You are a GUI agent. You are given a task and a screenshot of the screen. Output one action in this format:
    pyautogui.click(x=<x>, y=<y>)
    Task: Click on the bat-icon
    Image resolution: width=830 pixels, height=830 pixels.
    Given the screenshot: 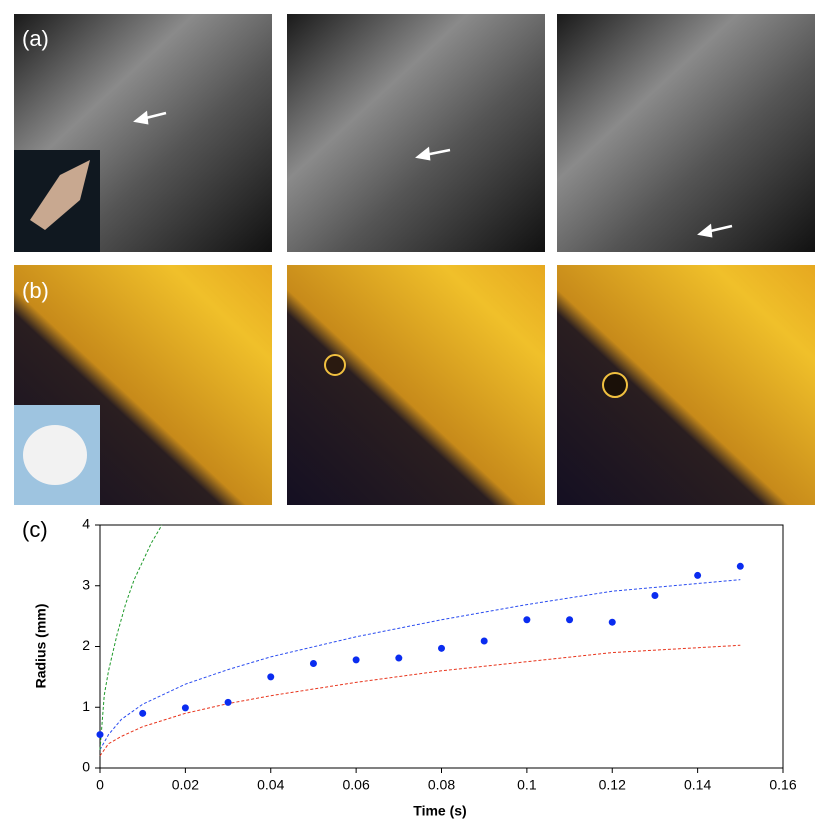 What is the action you would take?
    pyautogui.click(x=60, y=195)
    